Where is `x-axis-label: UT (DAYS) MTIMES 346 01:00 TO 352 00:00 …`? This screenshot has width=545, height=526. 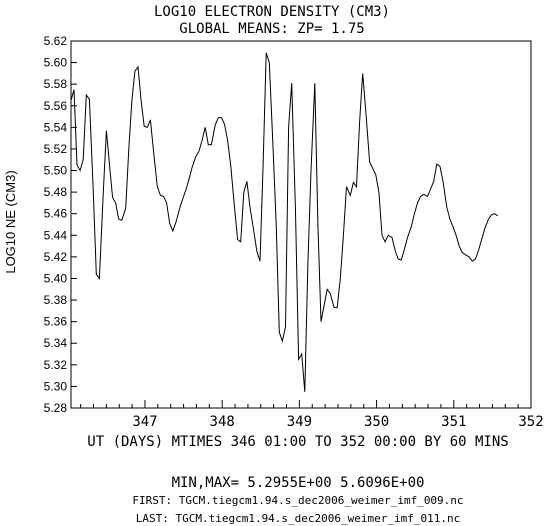 x-axis-label: UT (DAYS) MTIMES 346 01:00 TO 352 00:00 … is located at coordinates (297, 442).